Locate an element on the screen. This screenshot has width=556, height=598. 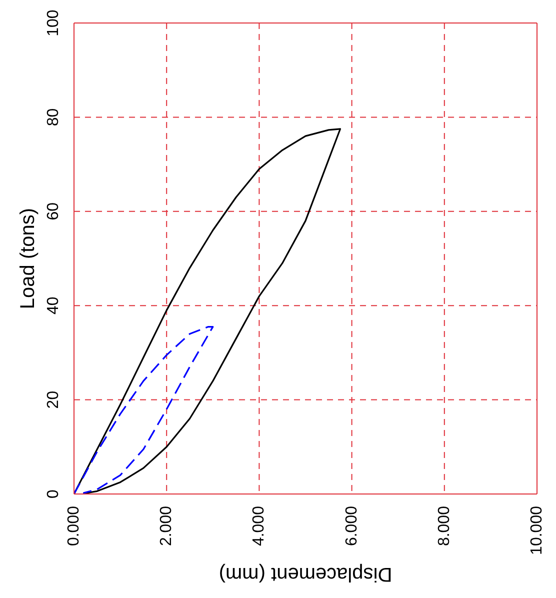
y-tick-label: 100 is located at coordinates (53, 23).